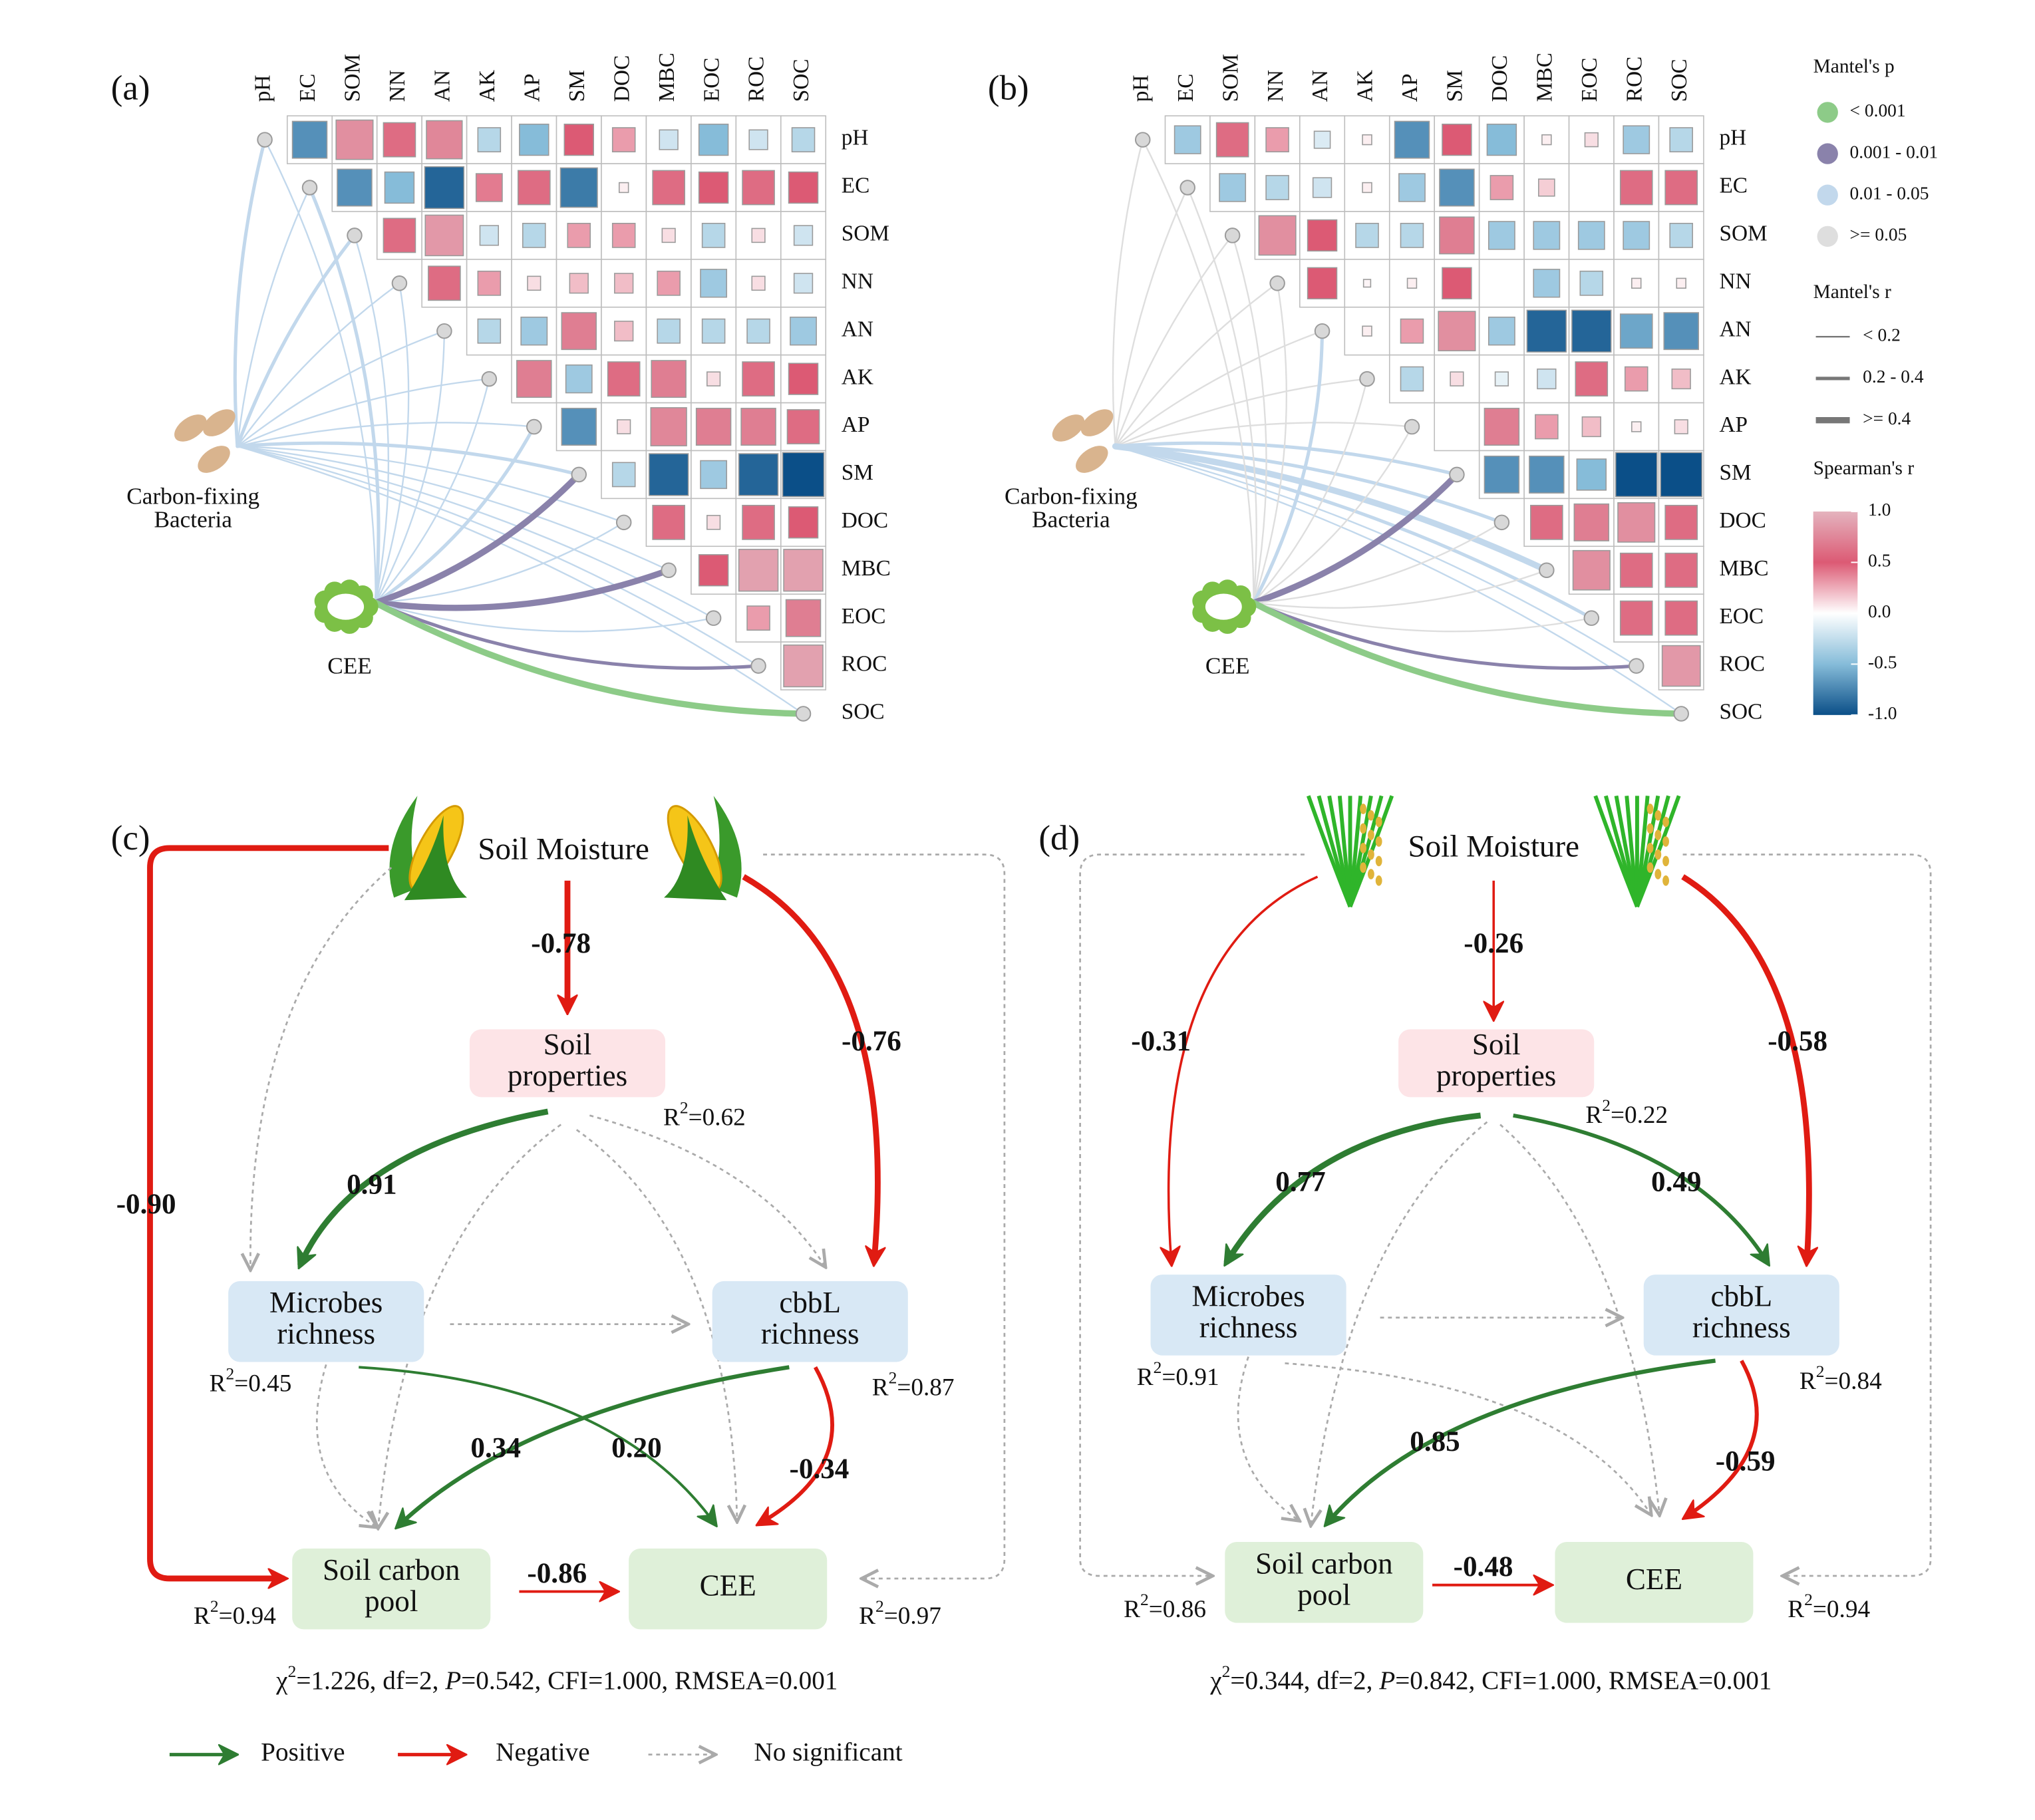 The height and width of the screenshot is (1820, 2035). Describe the element at coordinates (810, 1302) in the screenshot. I see `node-label-line: cbbL` at that location.